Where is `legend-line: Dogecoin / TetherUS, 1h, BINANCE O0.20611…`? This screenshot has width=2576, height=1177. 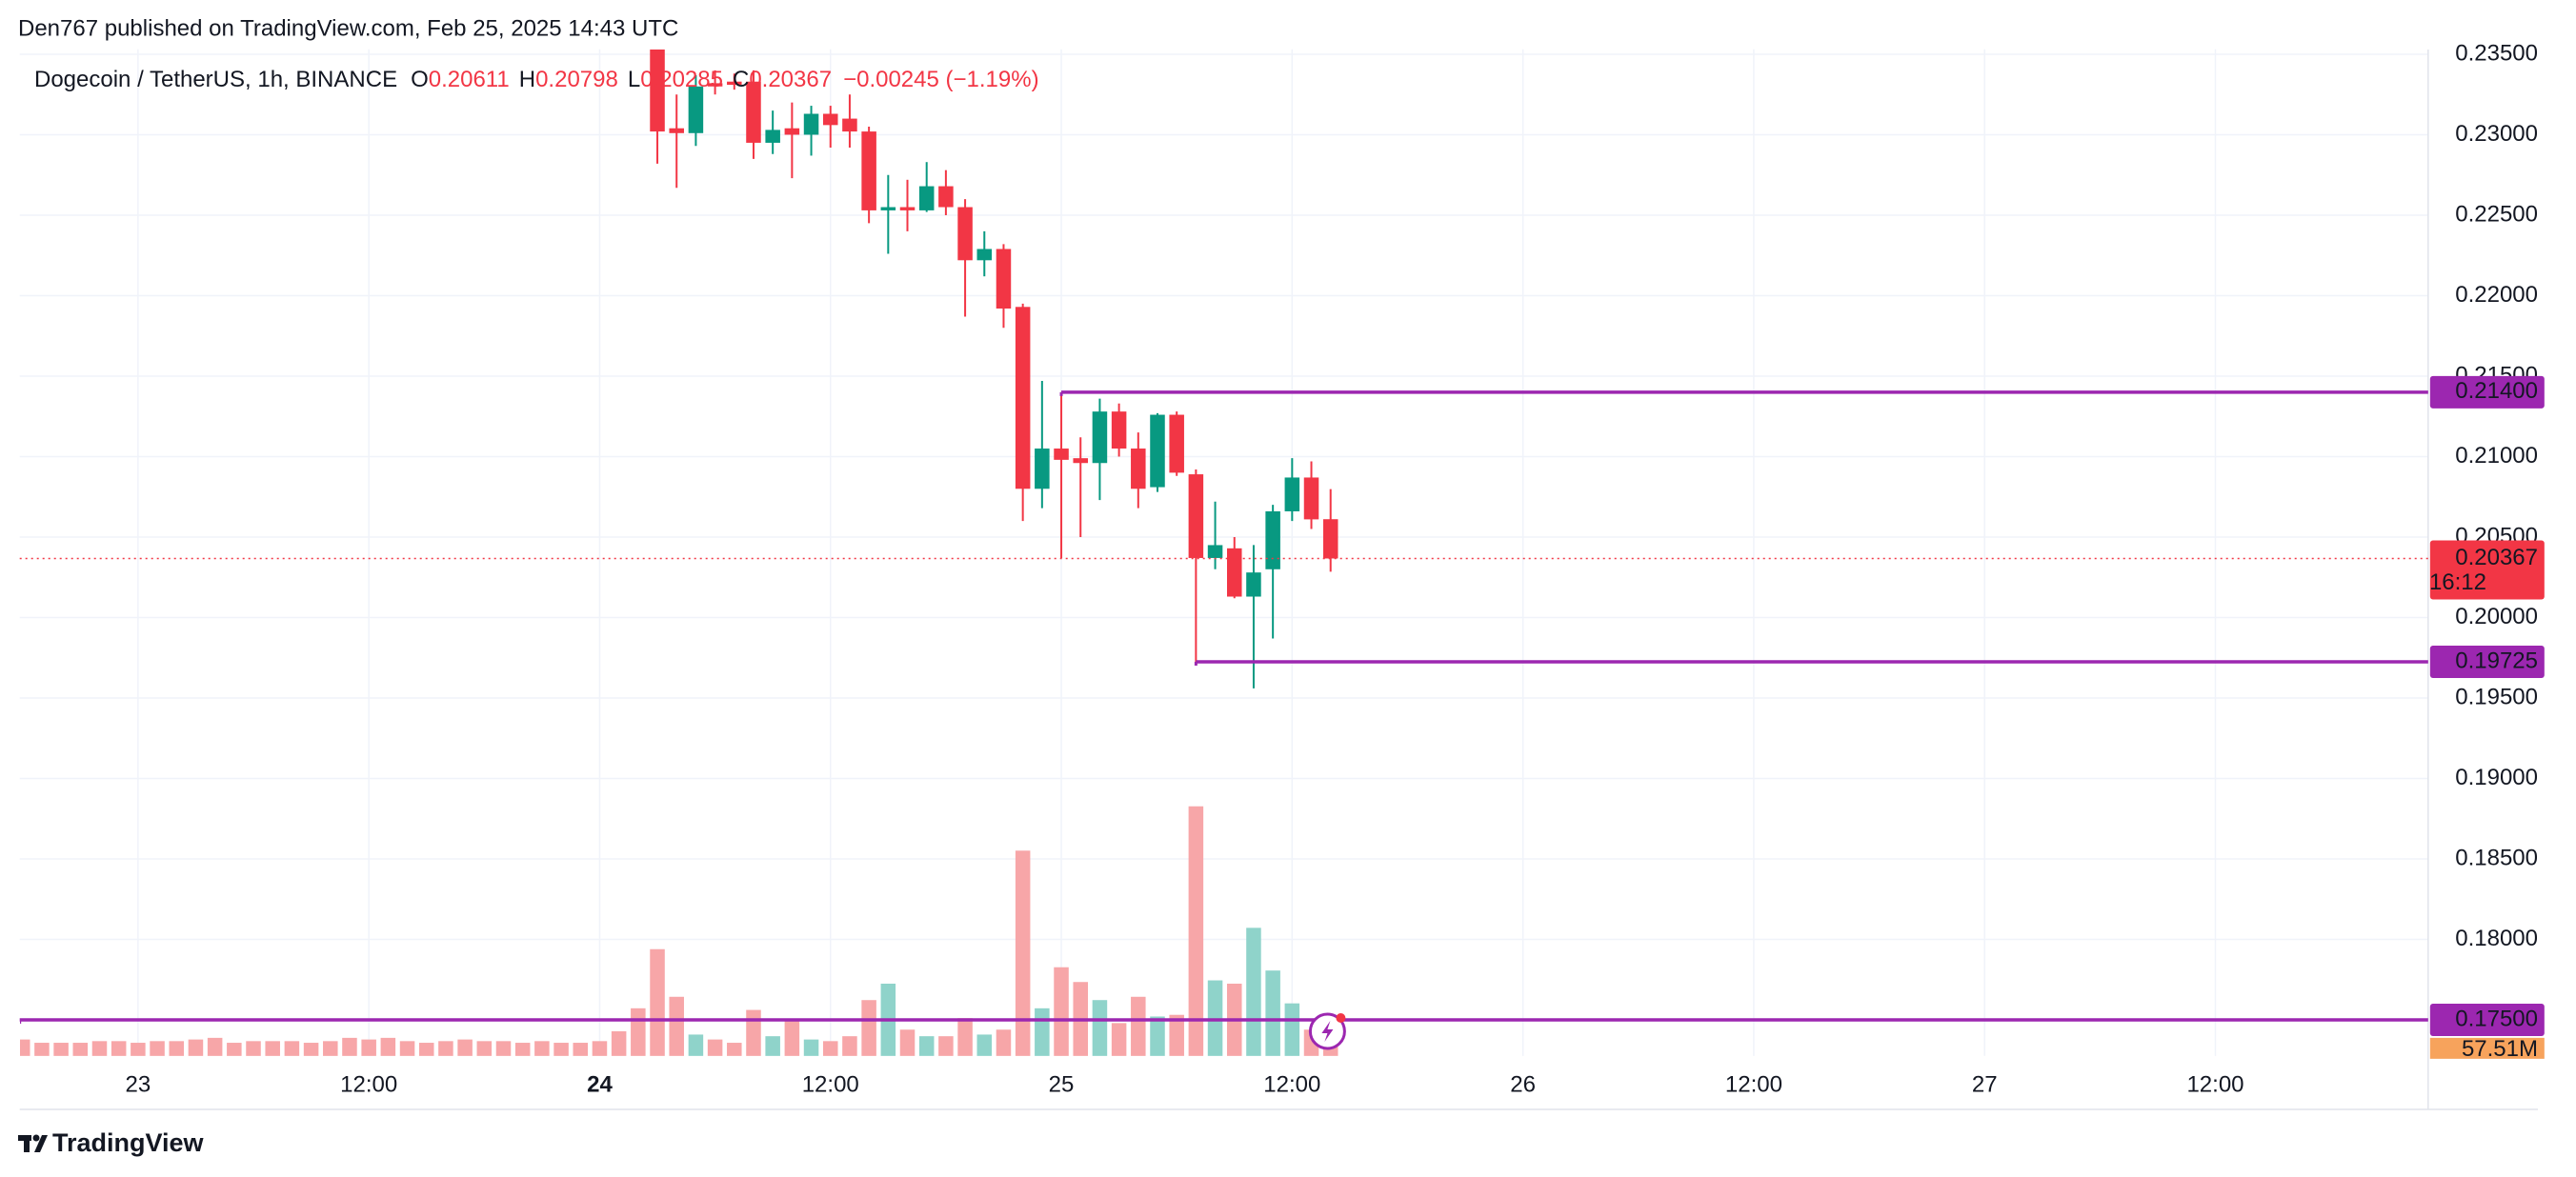
legend-line: Dogecoin / TetherUS, 1h, BINANCE O0.20611… is located at coordinates (537, 79).